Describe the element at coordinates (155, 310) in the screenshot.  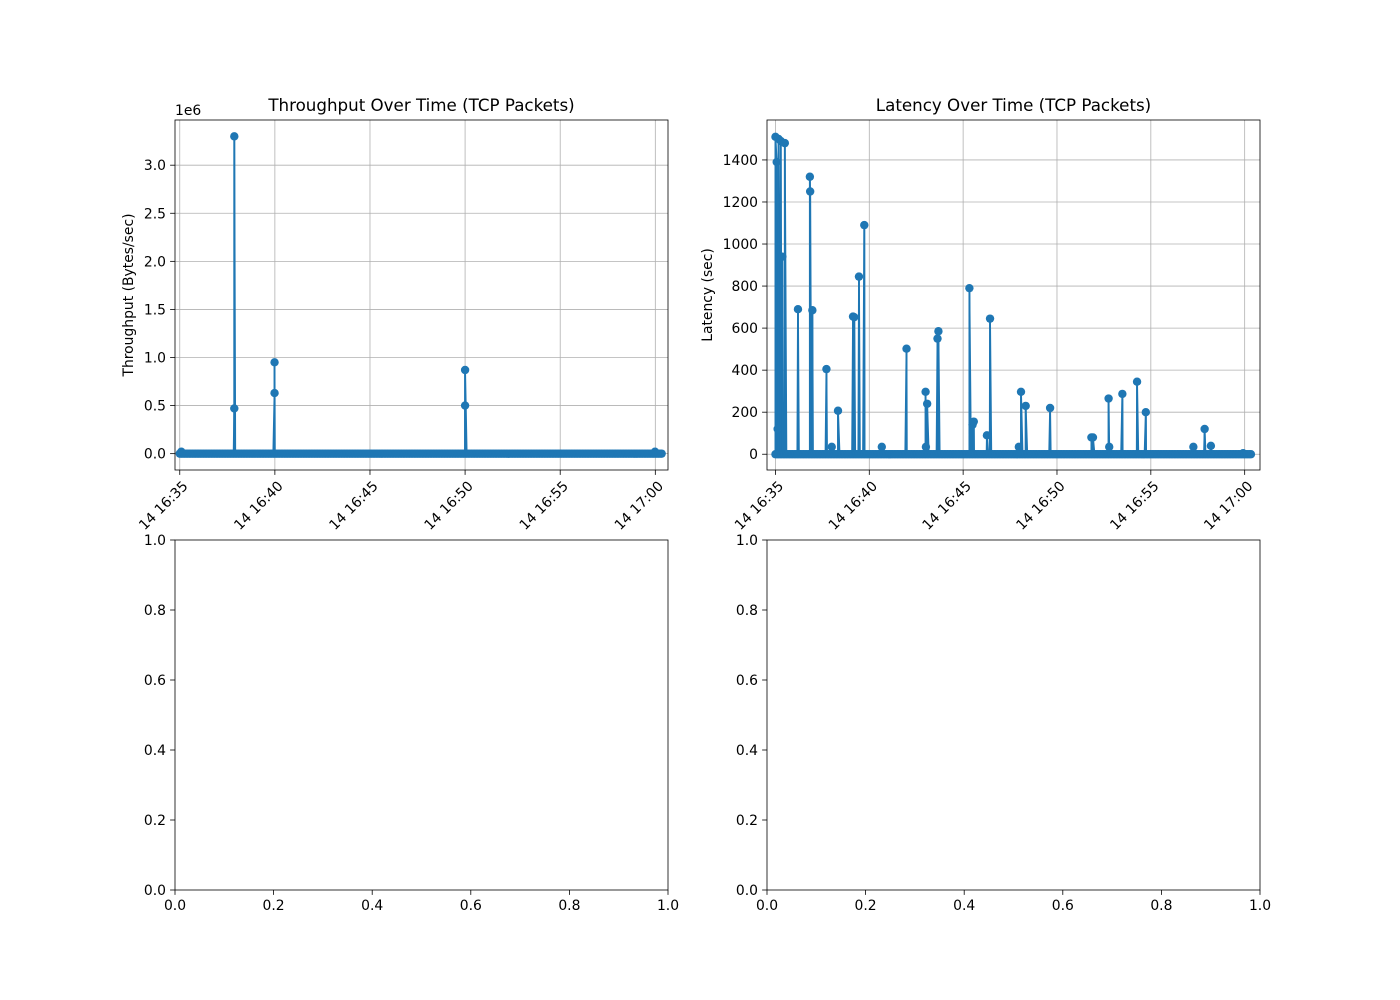
I see `y-tick-label: 1.5` at that location.